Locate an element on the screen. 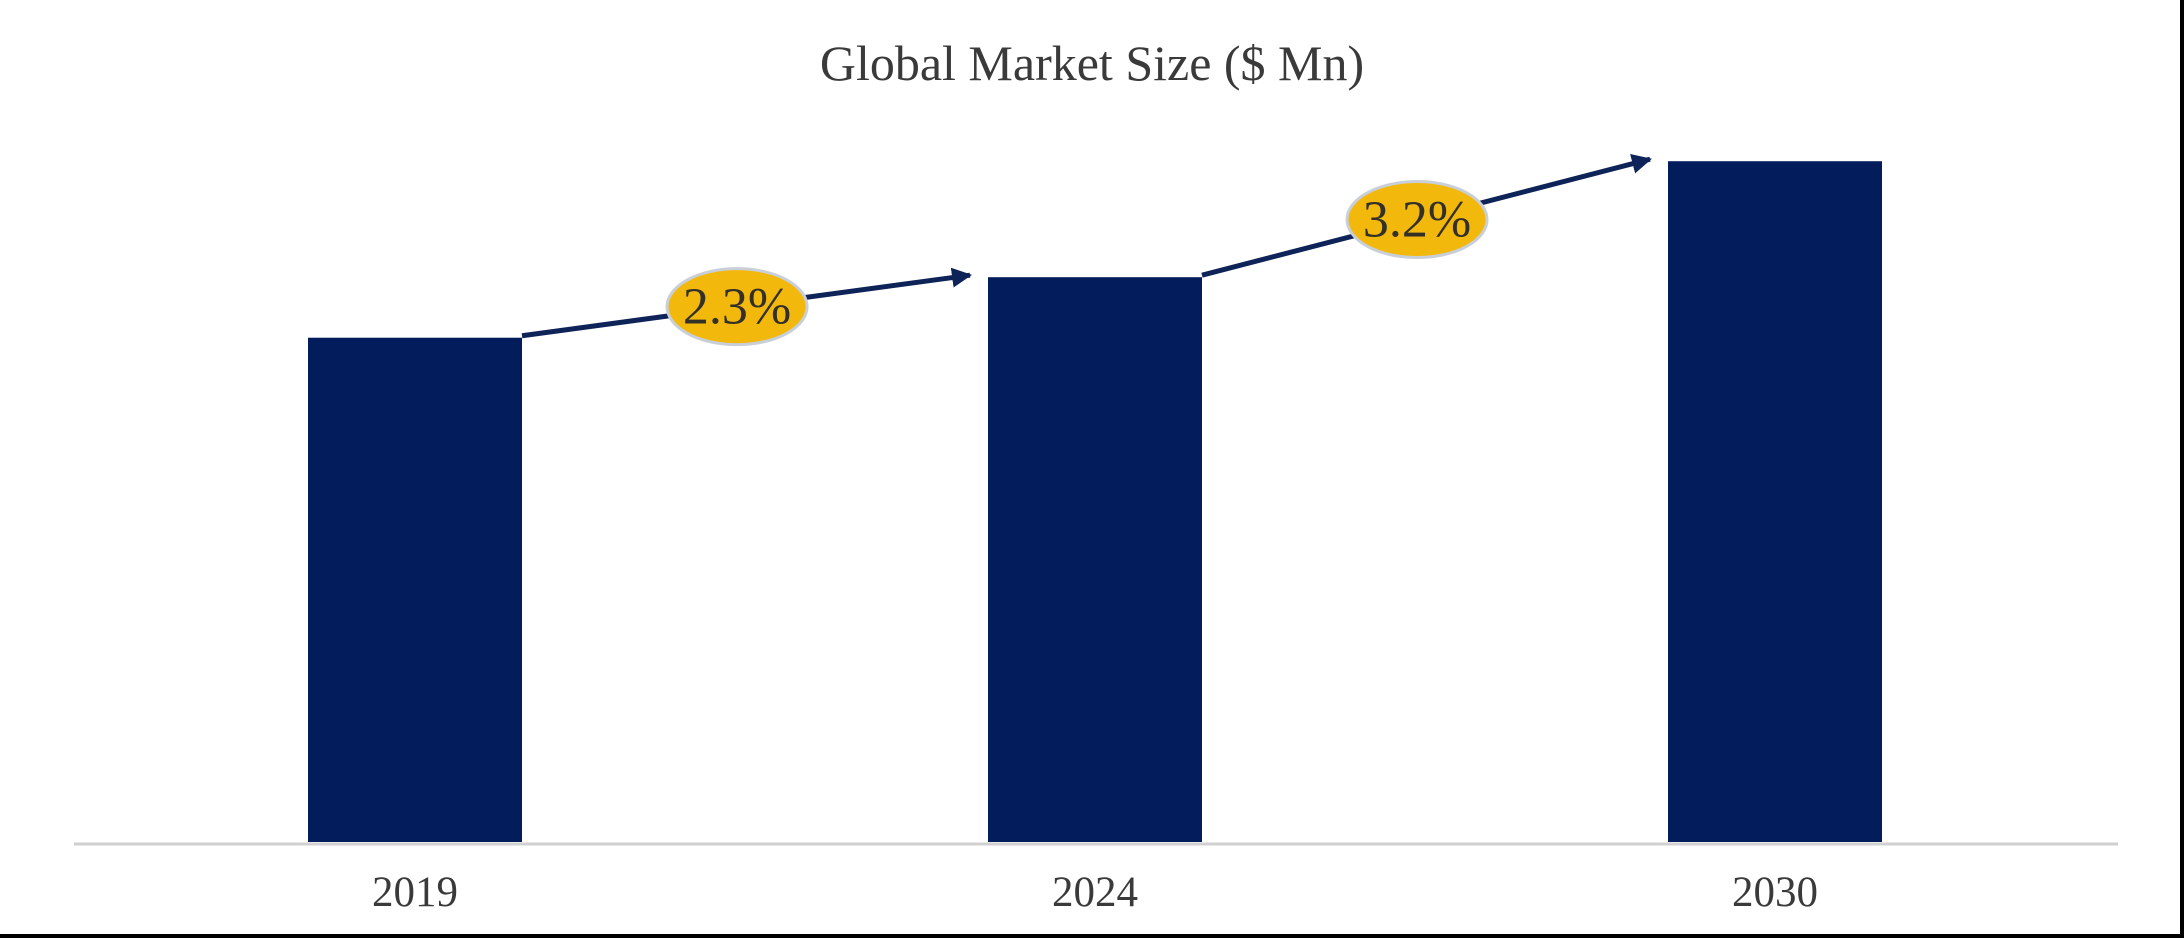 The width and height of the screenshot is (2184, 938). bar-2024 is located at coordinates (1095, 559).